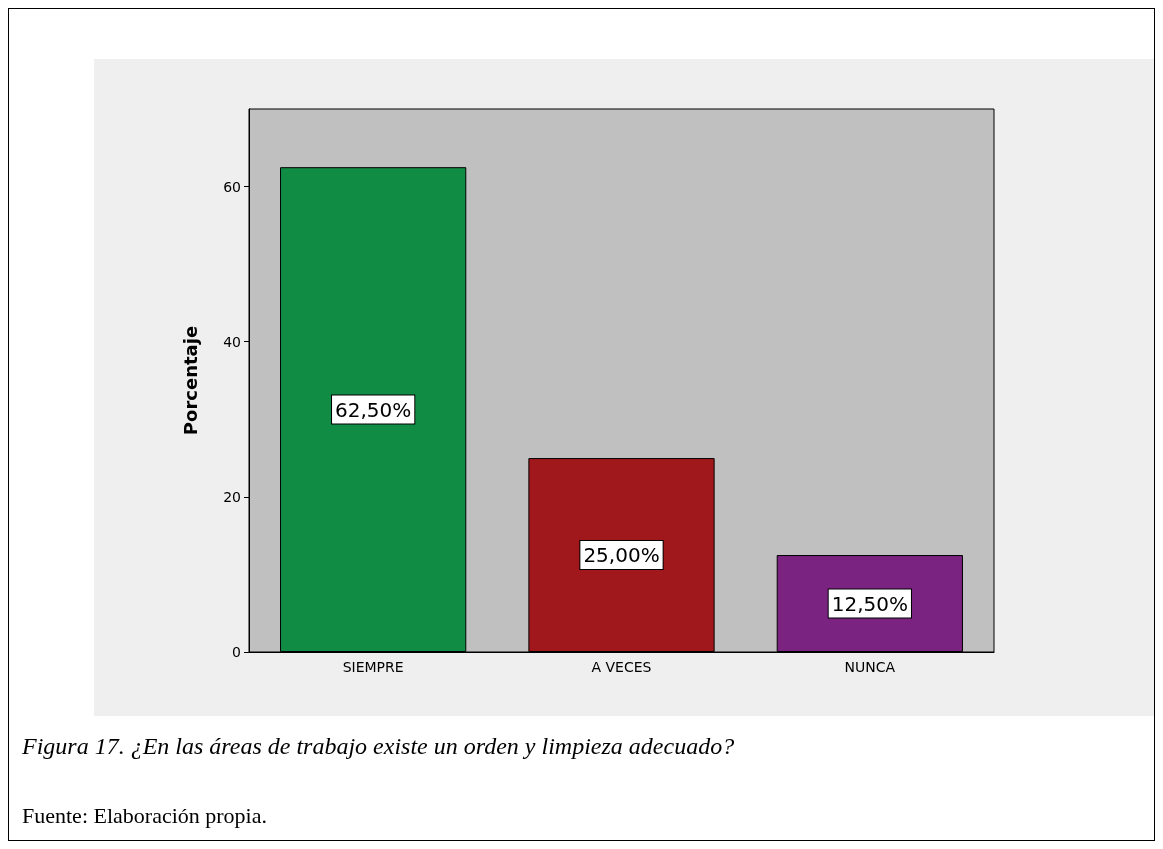 The height and width of the screenshot is (849, 1163). What do you see at coordinates (190, 380) in the screenshot?
I see `y-axis-title: Porcentaje` at bounding box center [190, 380].